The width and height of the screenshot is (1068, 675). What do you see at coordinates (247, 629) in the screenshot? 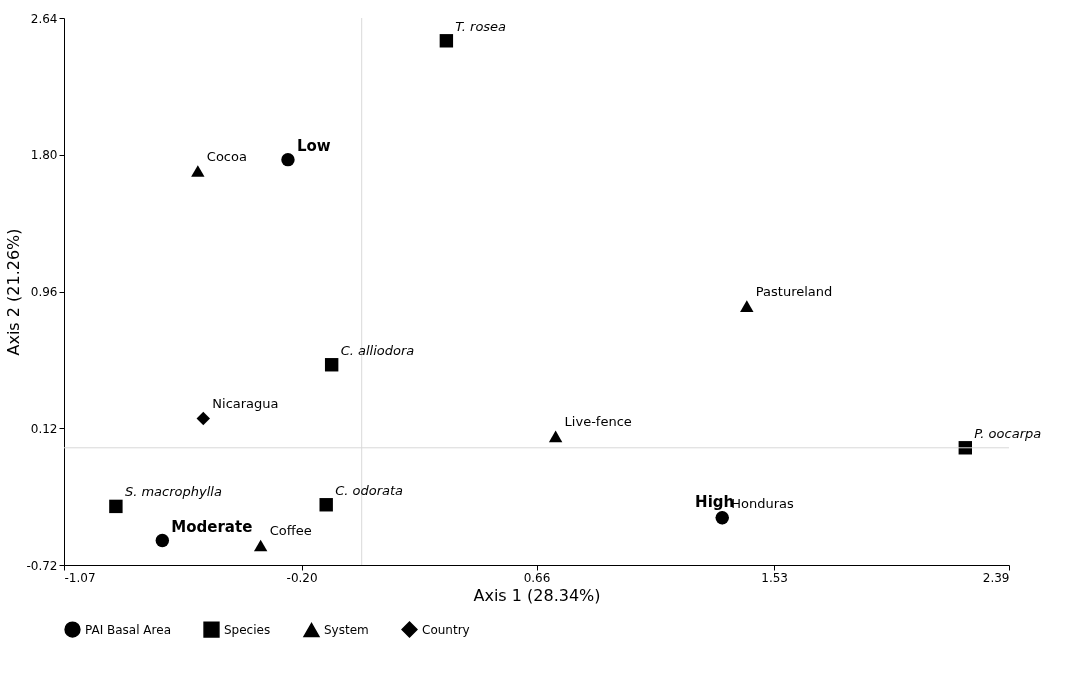
I see `legend-label: Species` at bounding box center [247, 629].